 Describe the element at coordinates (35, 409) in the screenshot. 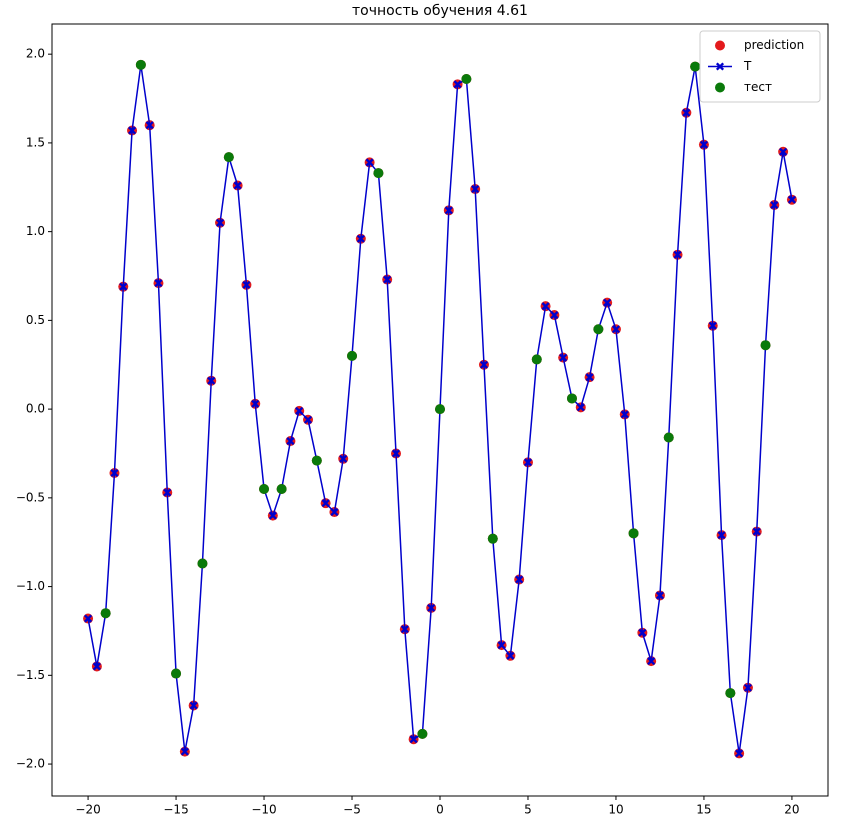

I see `y-tick-label: 0.0` at that location.